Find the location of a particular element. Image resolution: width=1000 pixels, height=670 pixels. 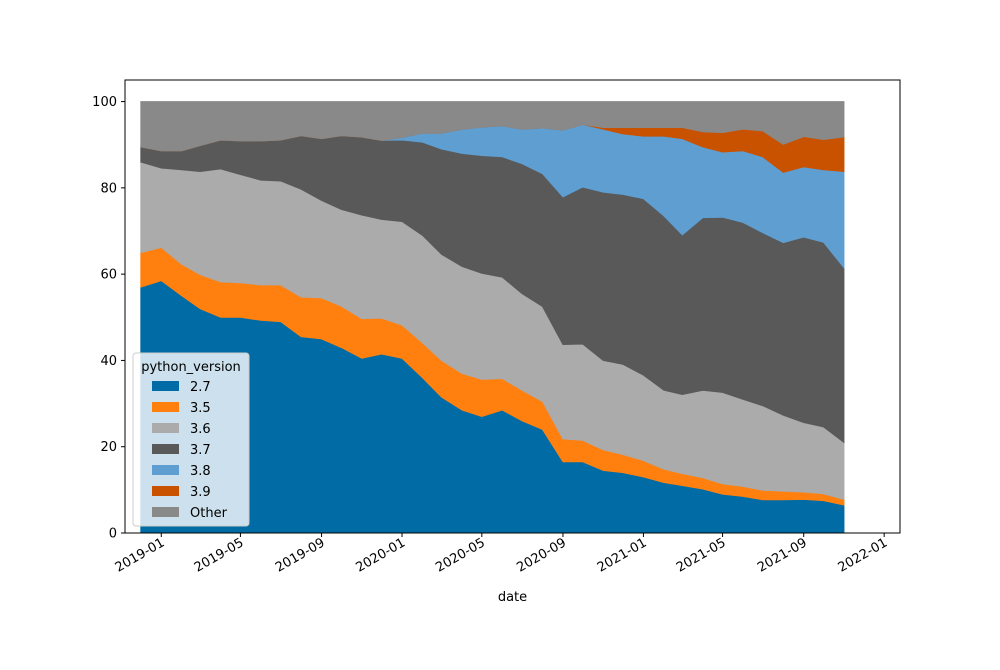

y-axis: 0 20 40 60 80 100 is located at coordinates (108, 318).